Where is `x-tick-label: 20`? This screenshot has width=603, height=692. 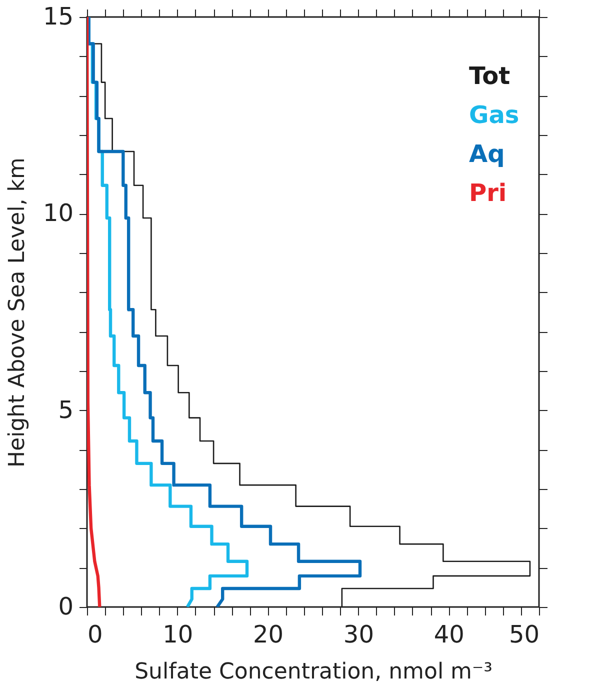
x-tick-label: 20 is located at coordinates (268, 634).